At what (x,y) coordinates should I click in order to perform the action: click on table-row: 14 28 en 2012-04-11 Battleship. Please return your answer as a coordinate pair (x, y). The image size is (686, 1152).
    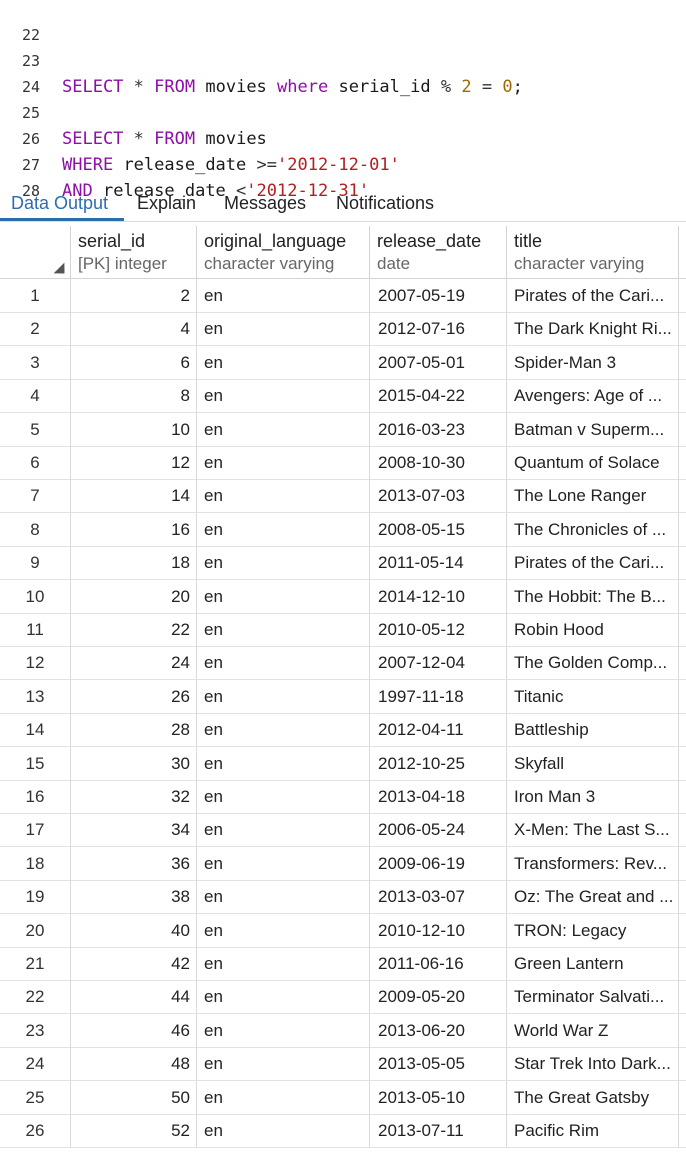
    Looking at the image, I should click on (343, 730).